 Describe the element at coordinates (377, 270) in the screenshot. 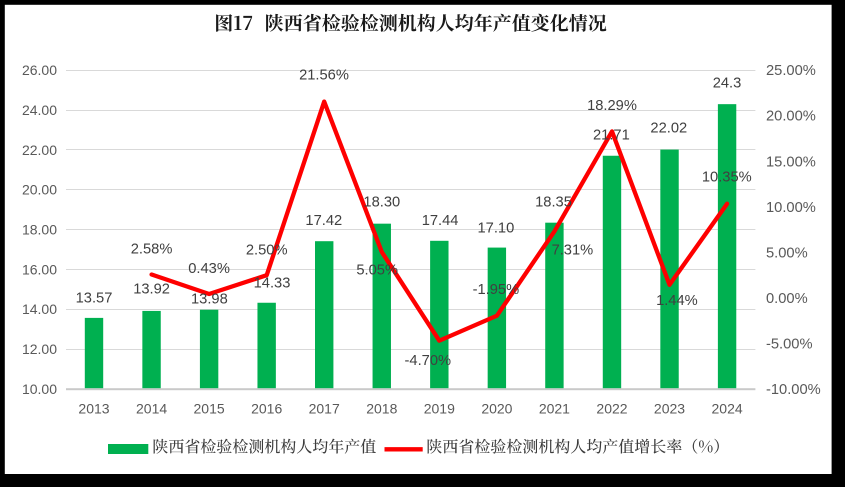

I see `svg-text: 5.05%` at that location.